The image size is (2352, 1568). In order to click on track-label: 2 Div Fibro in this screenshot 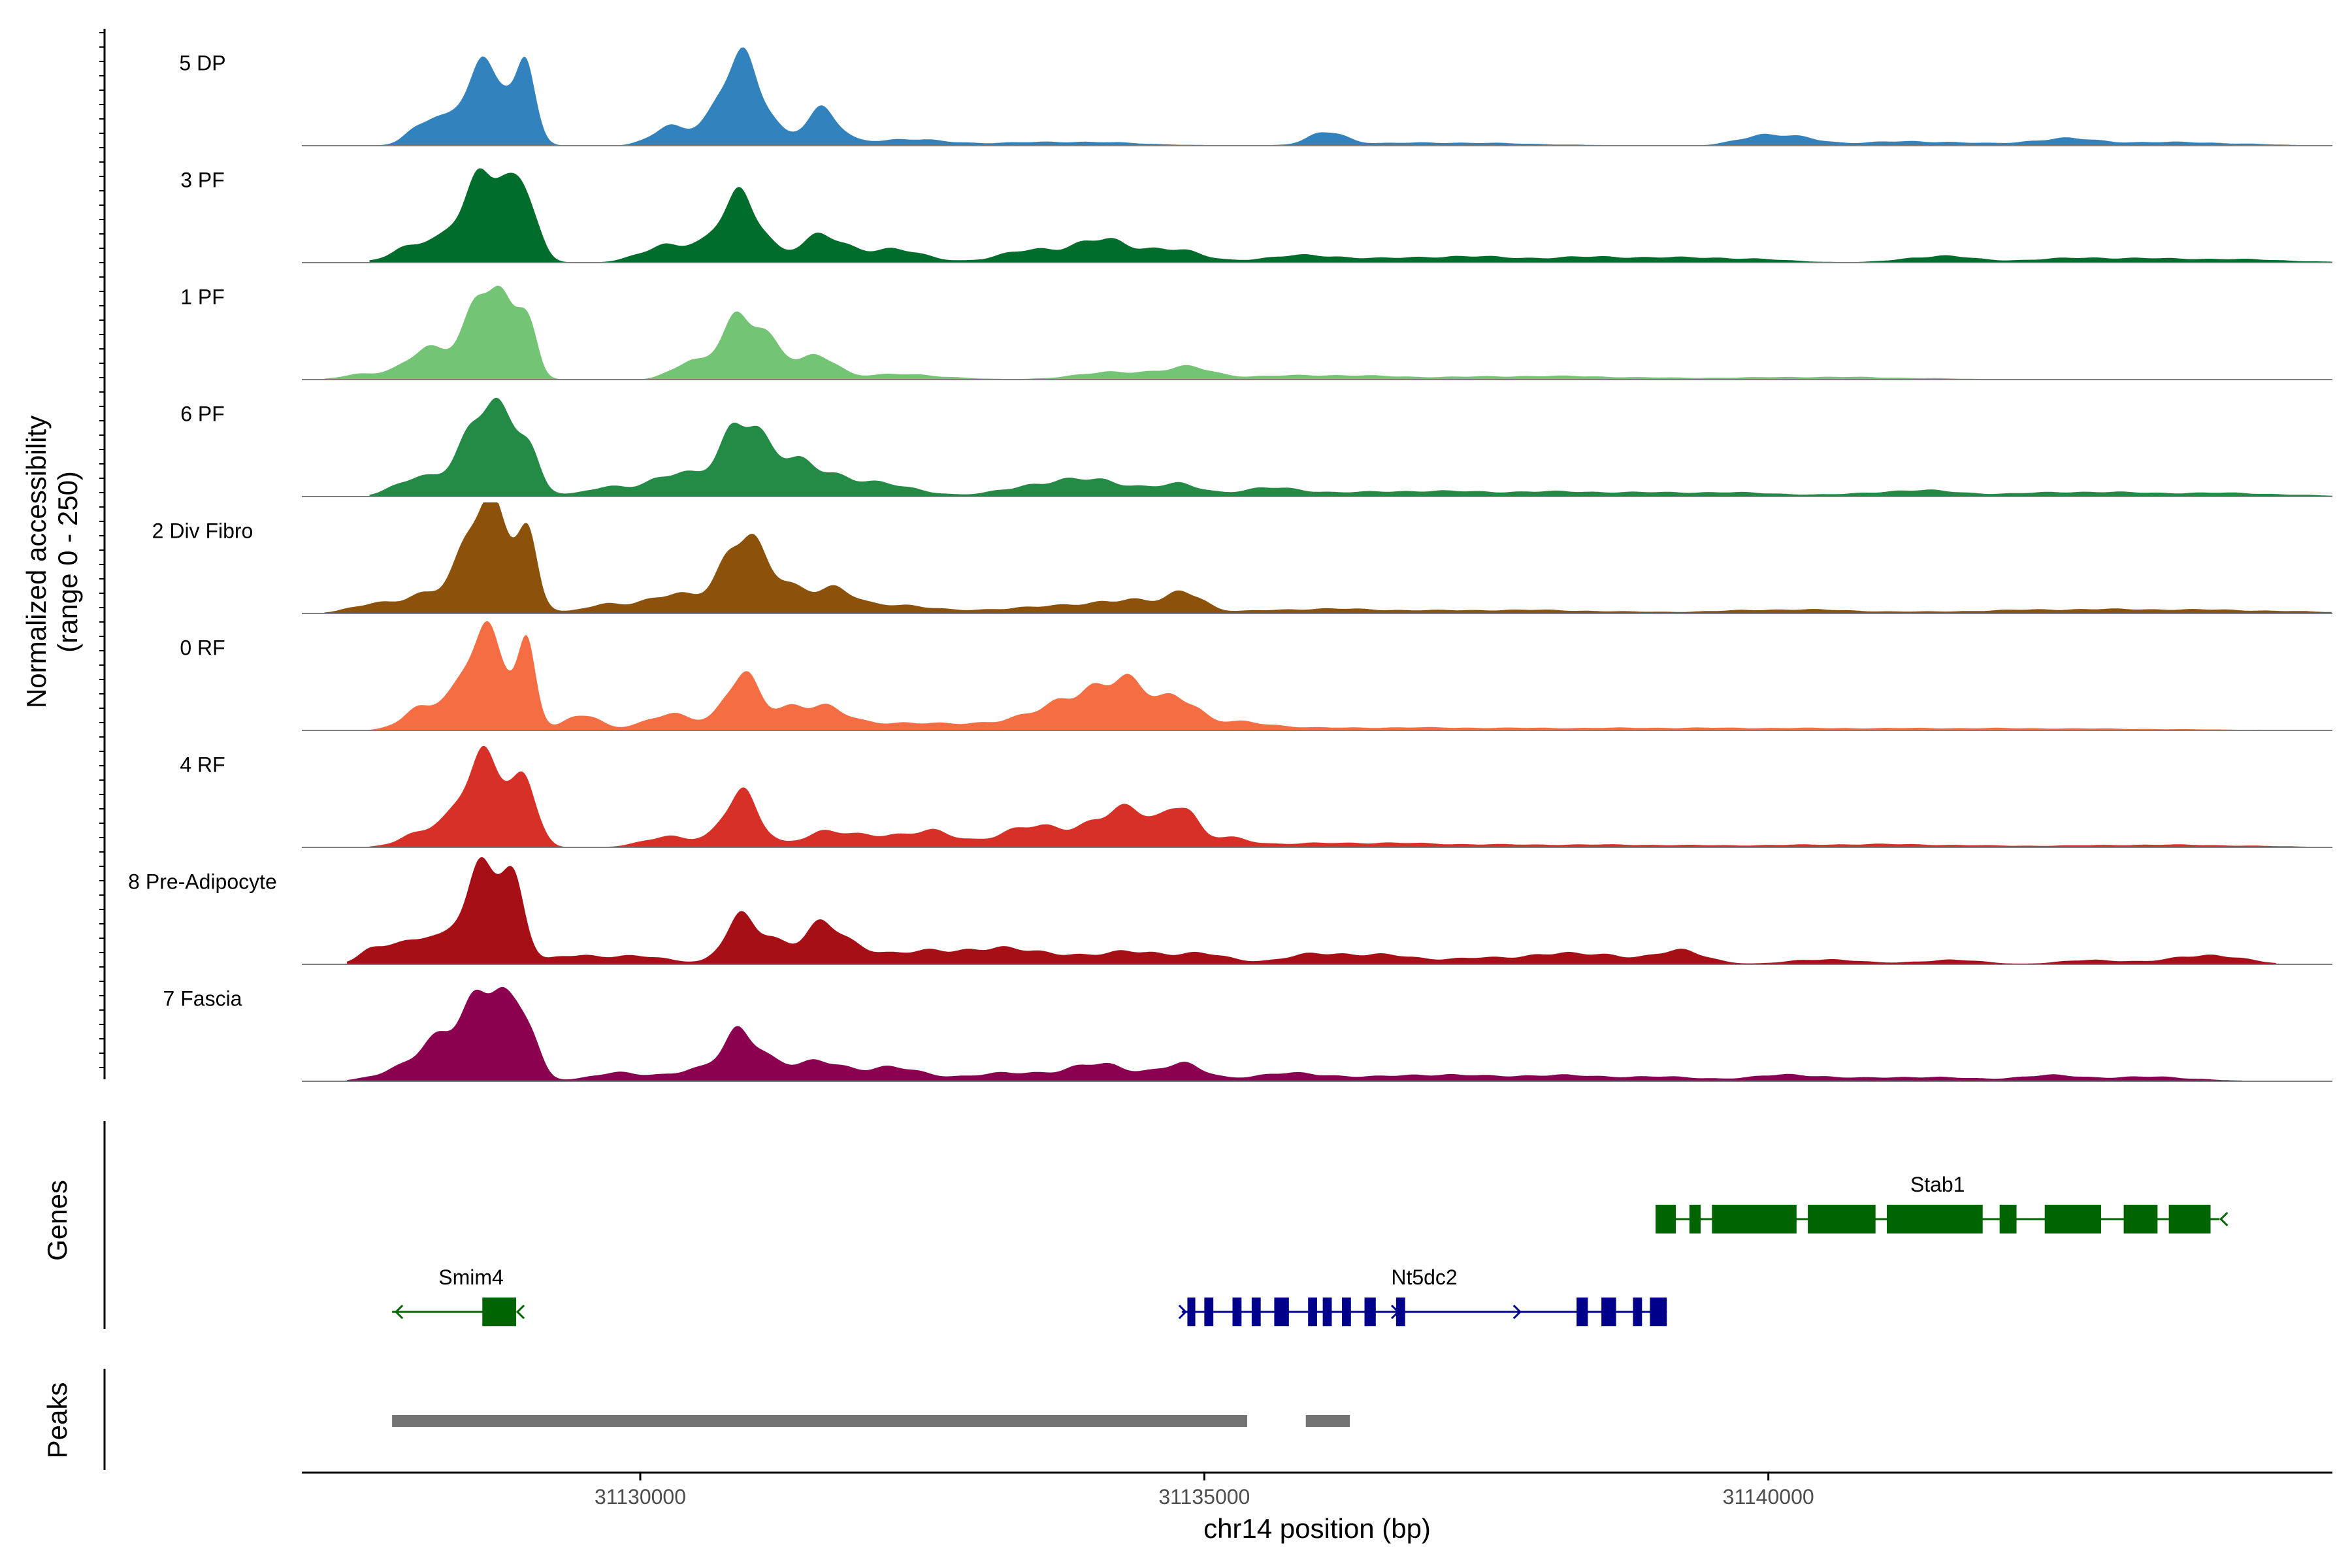, I will do `click(202, 531)`.